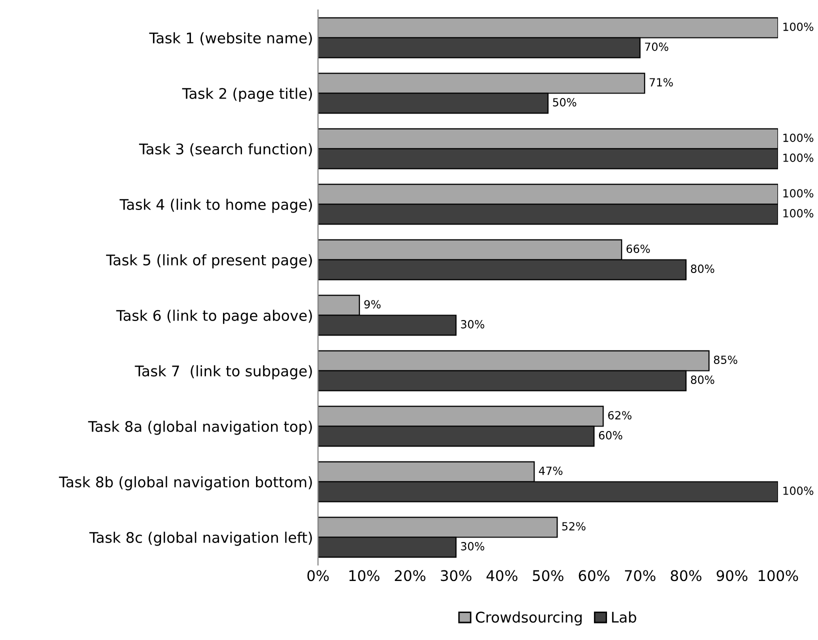 Image resolution: width=818 pixels, height=640 pixels. I want to click on x-tick-label: 90%, so click(732, 576).